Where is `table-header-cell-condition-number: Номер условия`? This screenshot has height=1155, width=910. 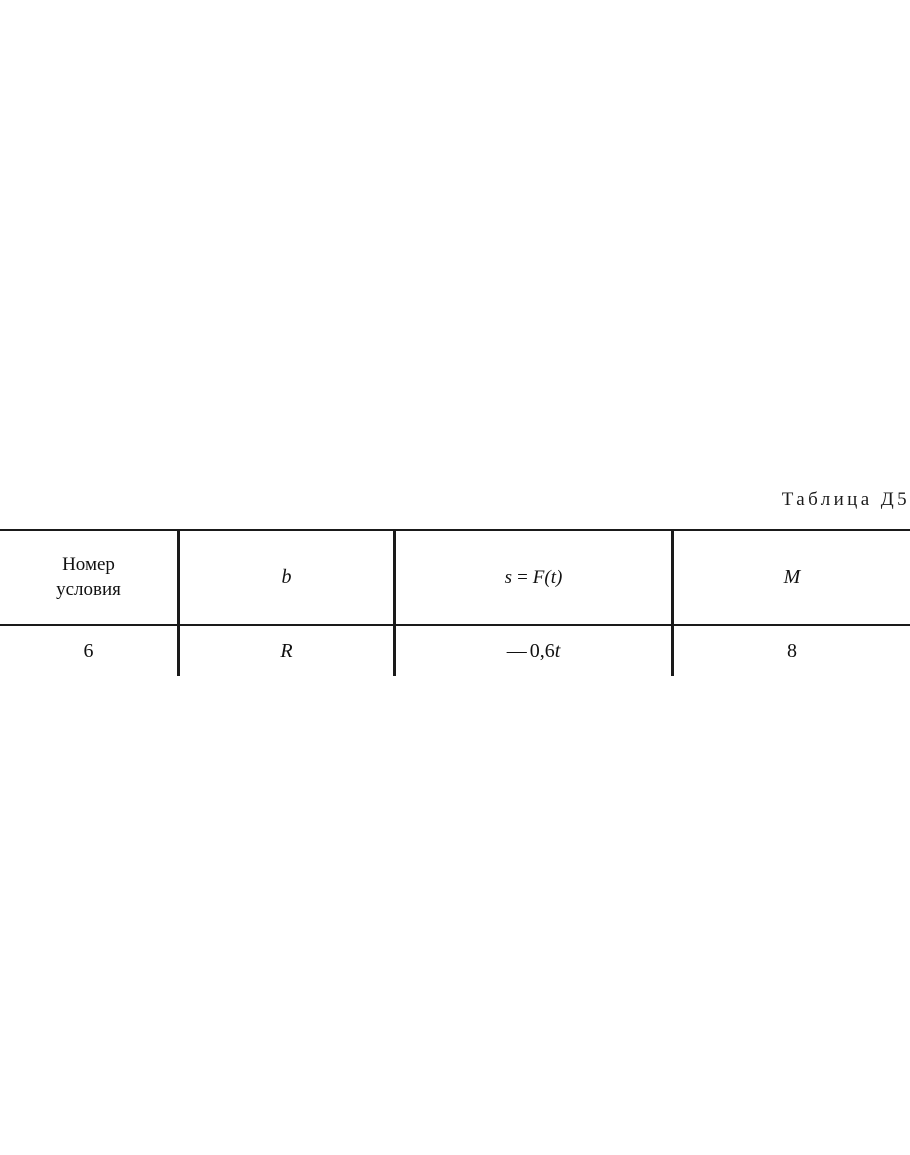
table-header-cell-condition-number: Номер условия is located at coordinates (88, 577).